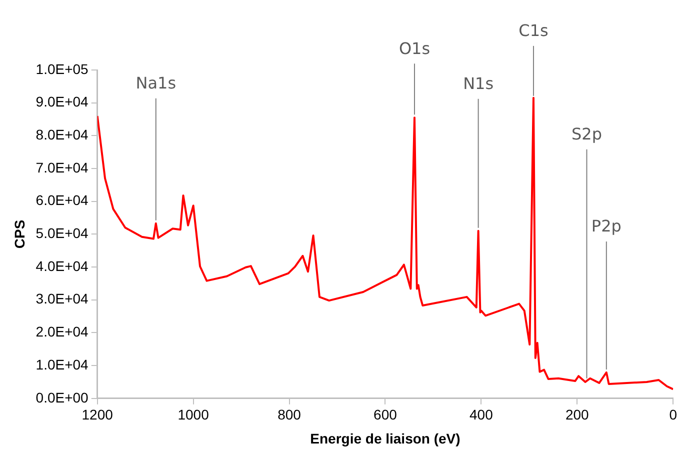 The image size is (688, 460). Describe the element at coordinates (194, 414) in the screenshot. I see `x-tick-label: 1000` at that location.